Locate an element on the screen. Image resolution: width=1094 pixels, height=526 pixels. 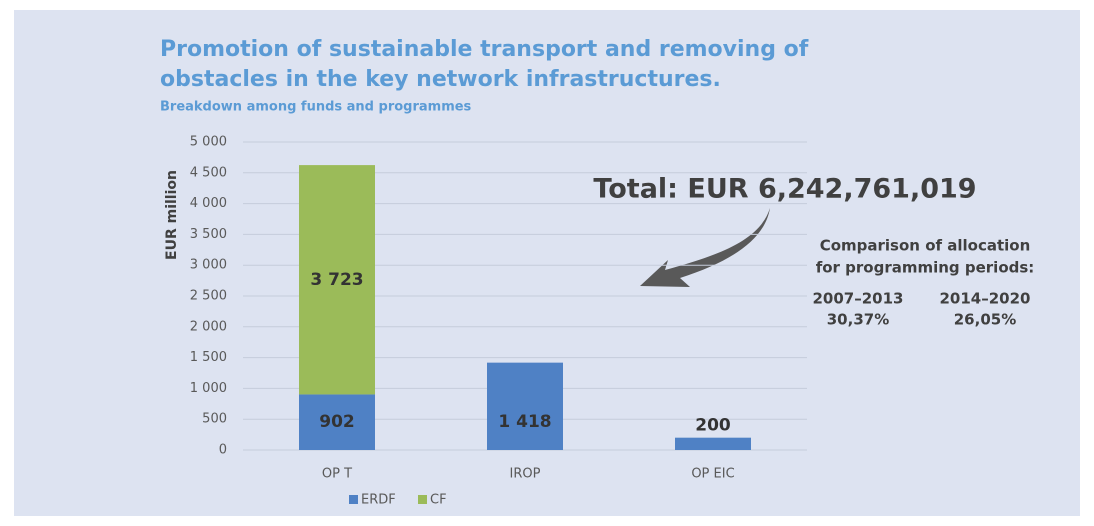
y-tick-label: 5 000 is located at coordinates (208, 142).